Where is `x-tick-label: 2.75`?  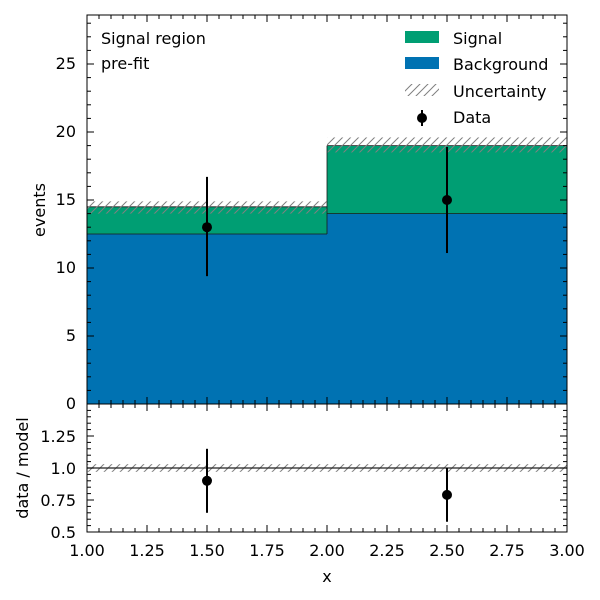
x-tick-label: 2.75 is located at coordinates (507, 550).